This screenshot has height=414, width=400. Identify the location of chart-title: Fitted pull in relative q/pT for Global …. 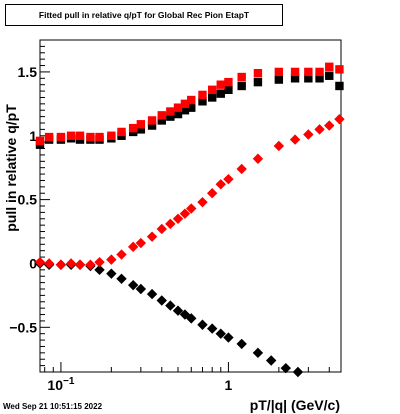
(144, 15).